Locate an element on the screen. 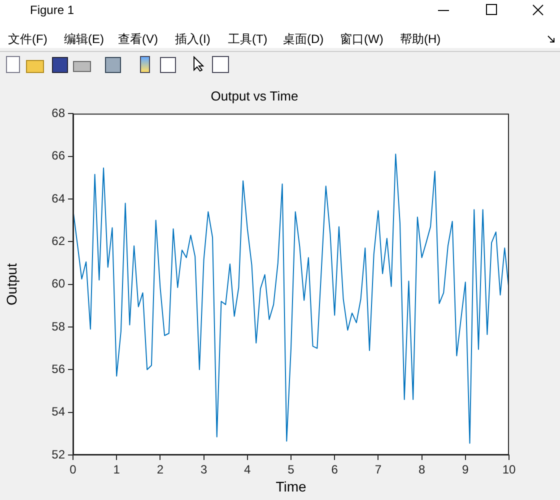 The image size is (560, 500). chart-title: Output vs Time is located at coordinates (254, 96).